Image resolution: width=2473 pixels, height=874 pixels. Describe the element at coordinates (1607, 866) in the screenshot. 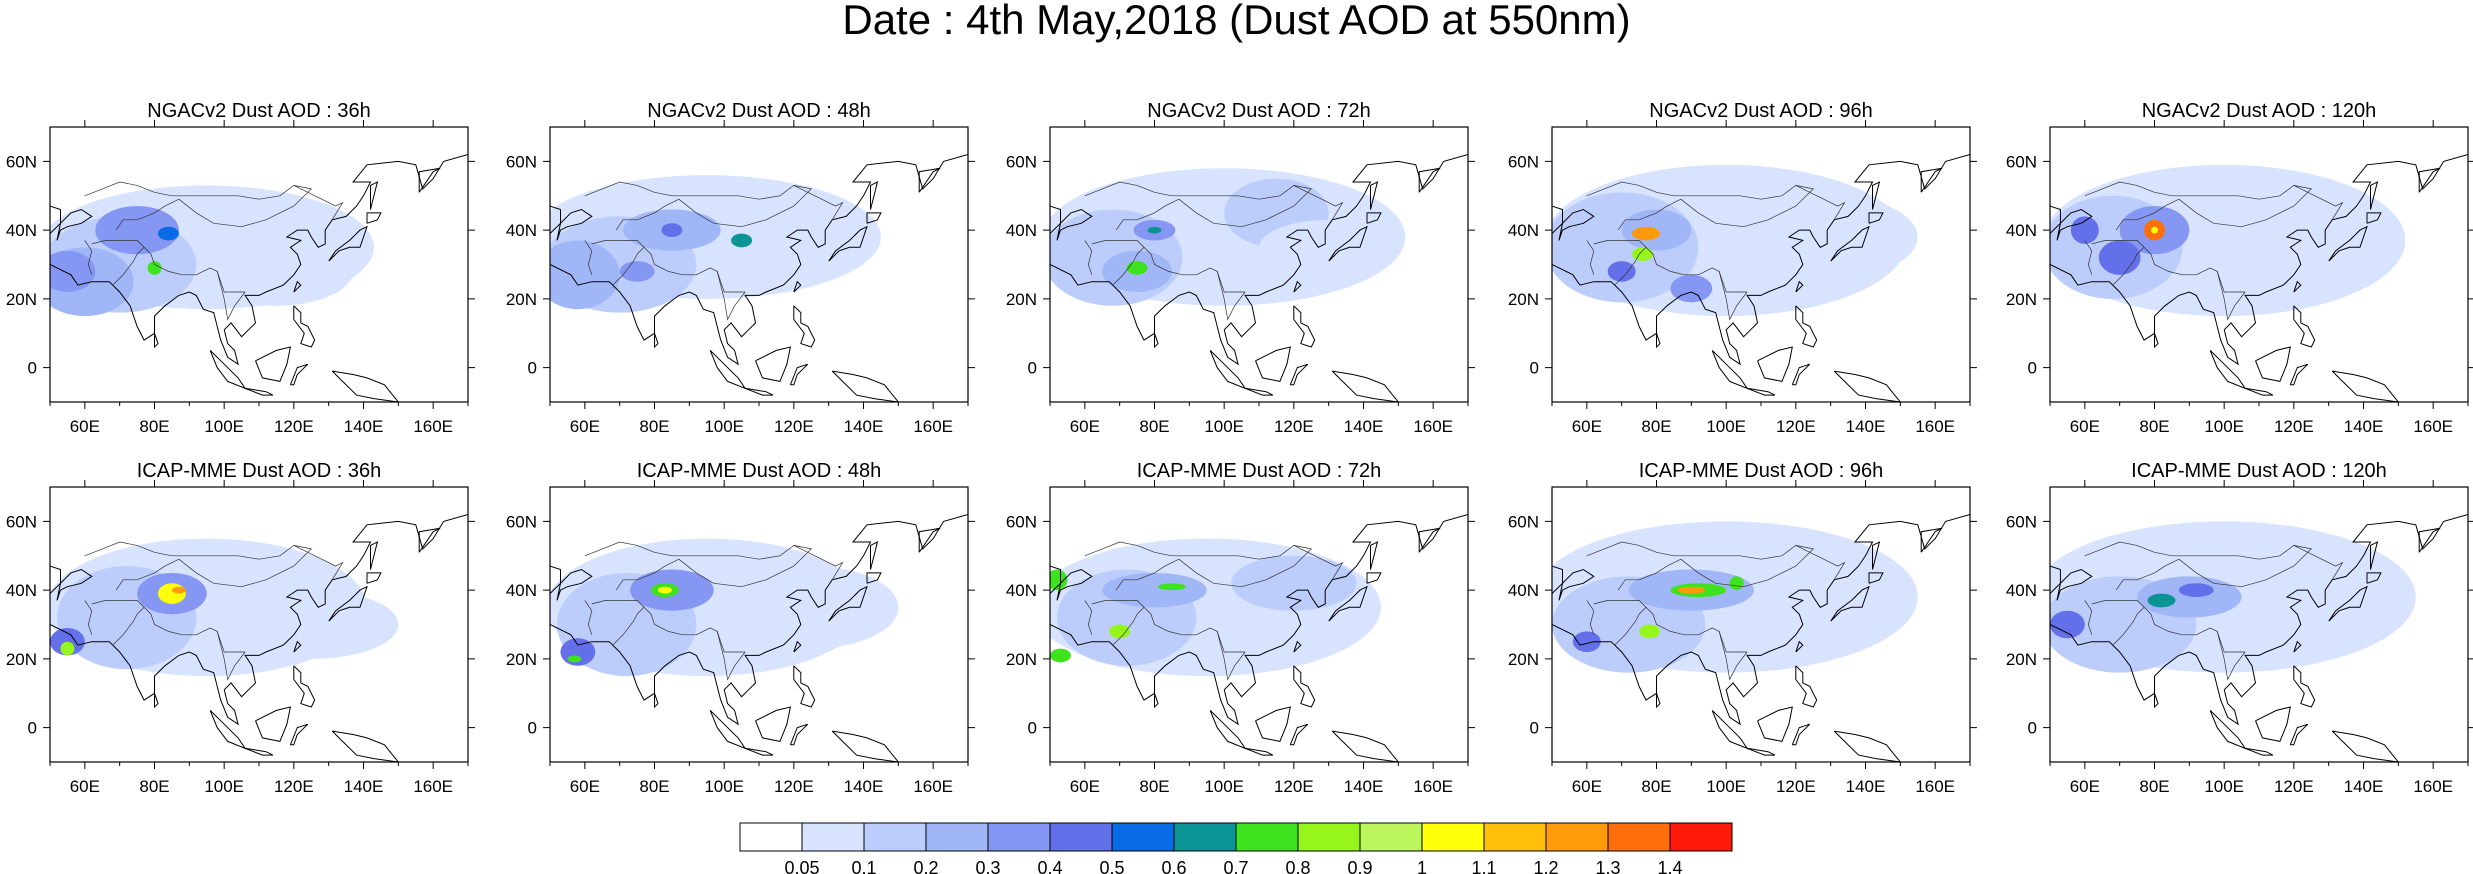

I see `colorbar-label: 1.3` at that location.